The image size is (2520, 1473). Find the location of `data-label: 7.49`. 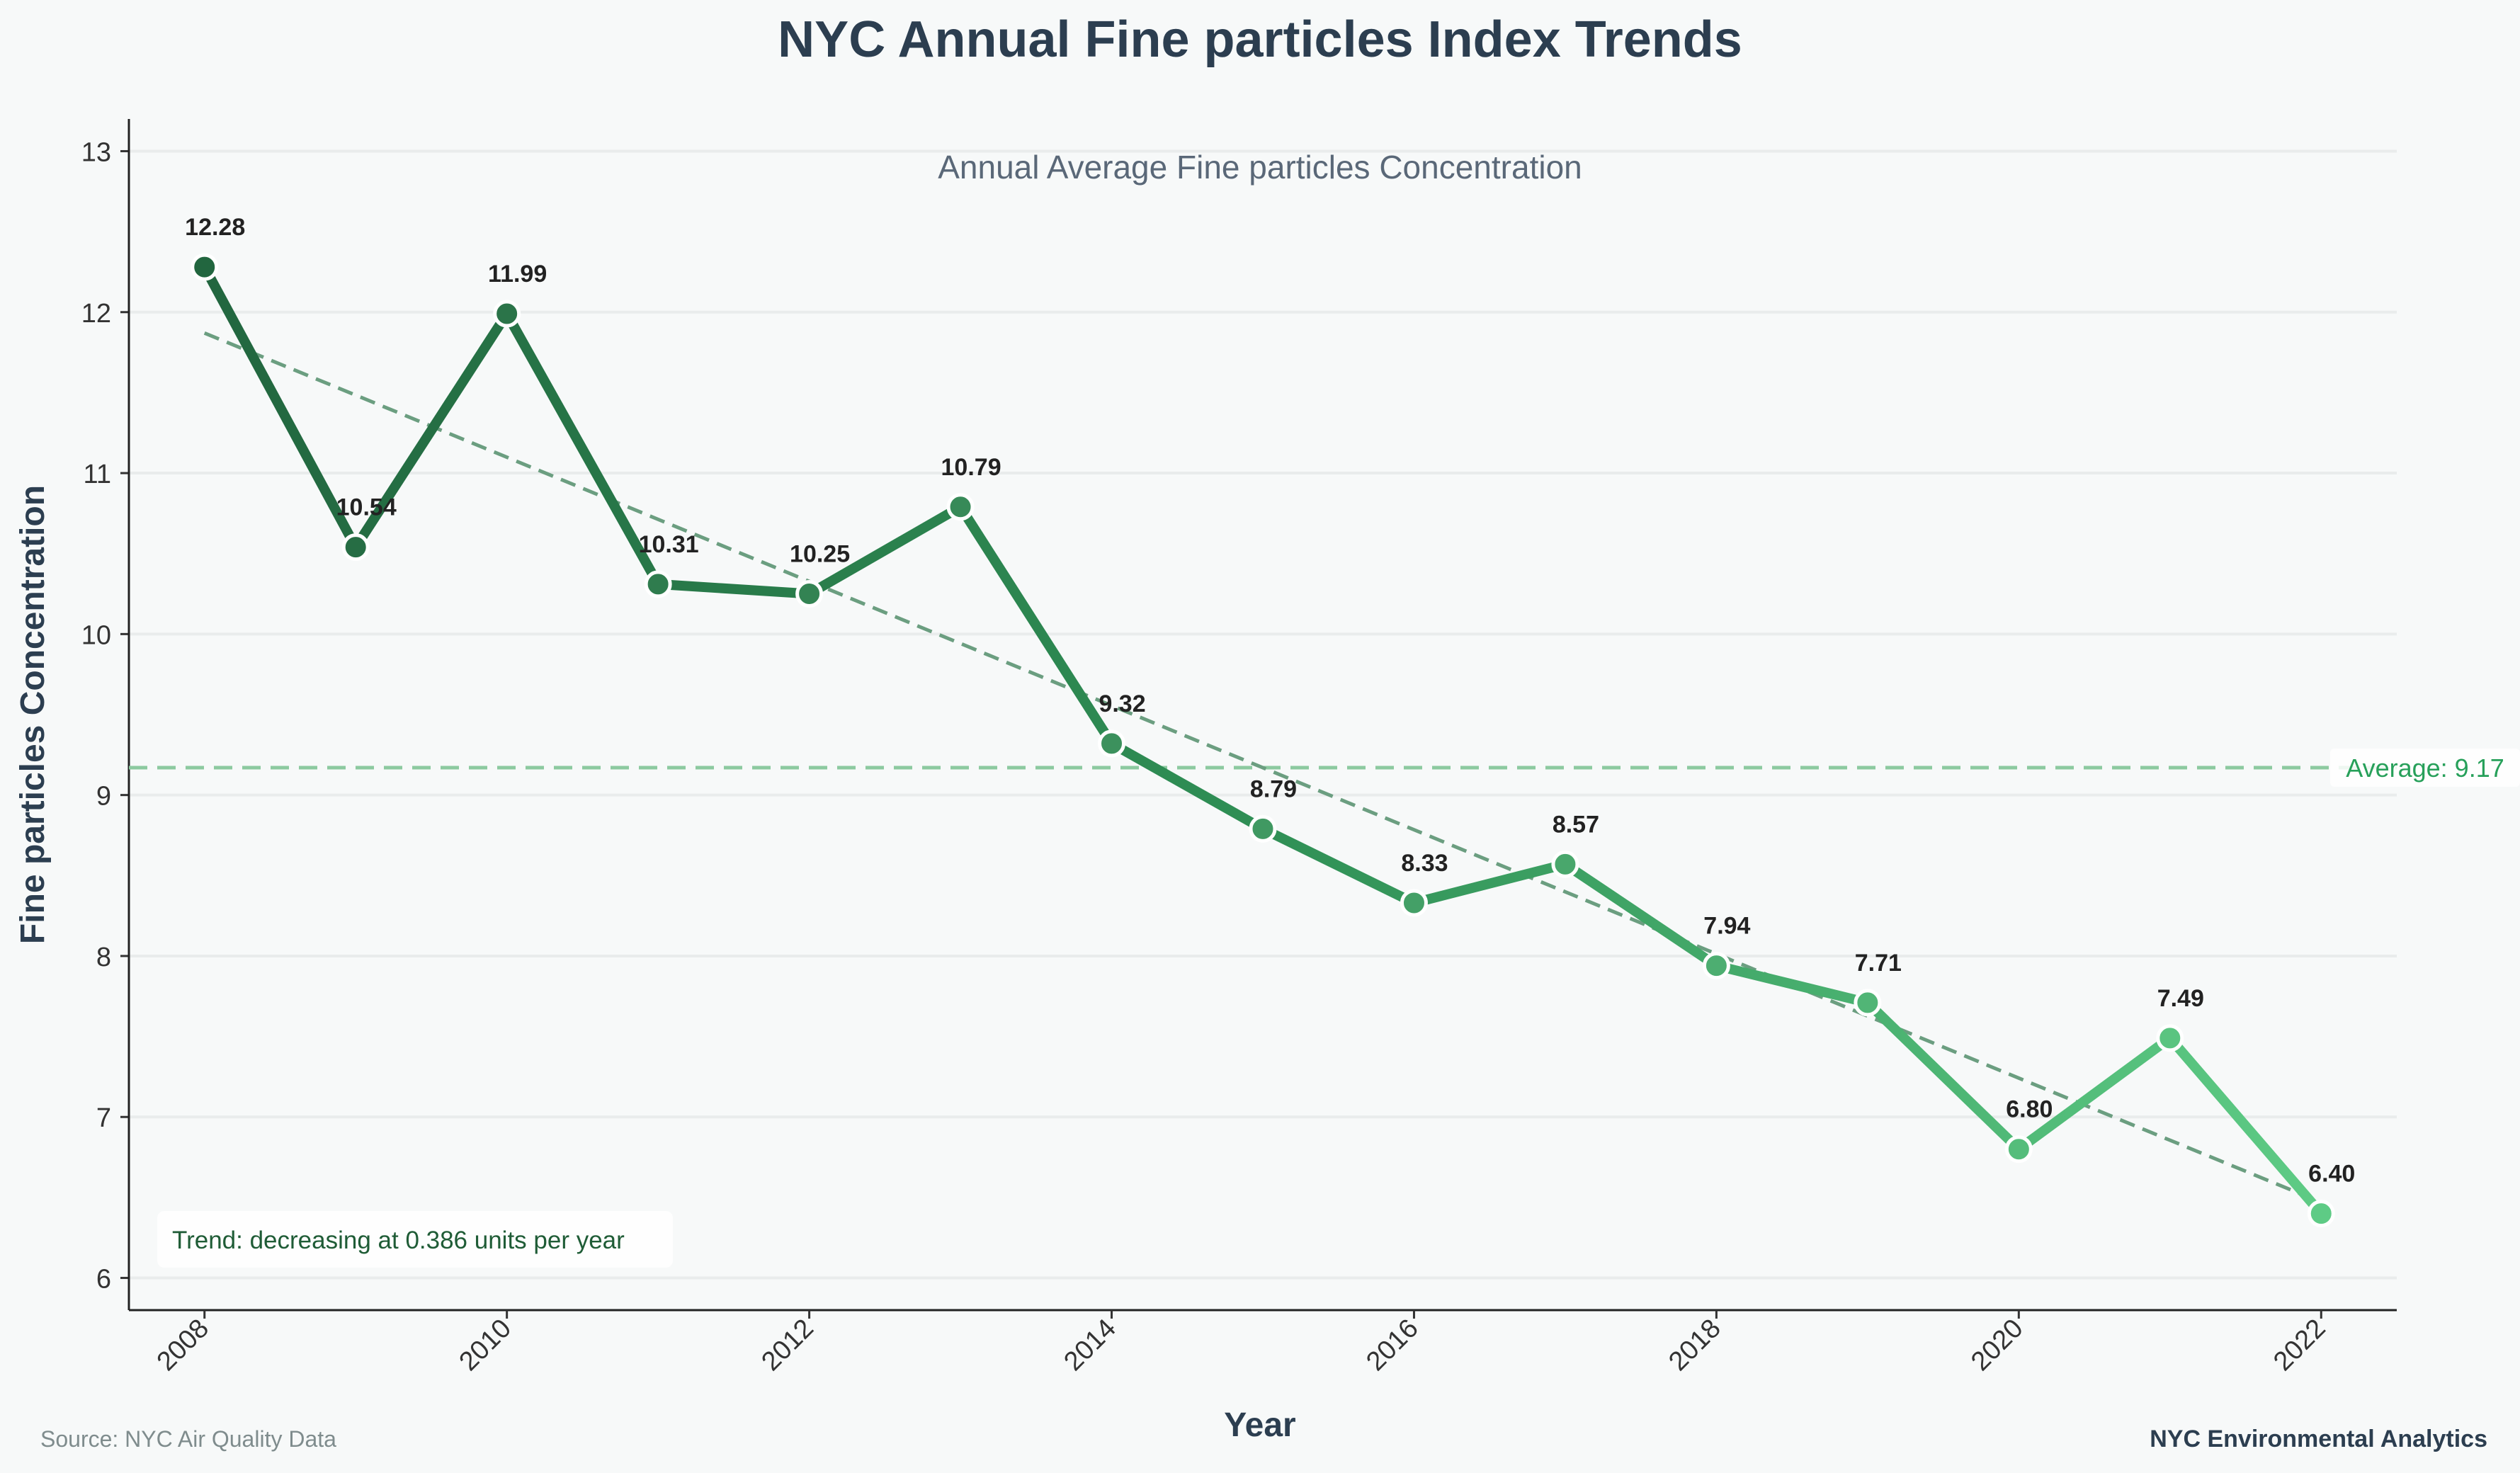

data-label: 7.49 is located at coordinates (2181, 999).